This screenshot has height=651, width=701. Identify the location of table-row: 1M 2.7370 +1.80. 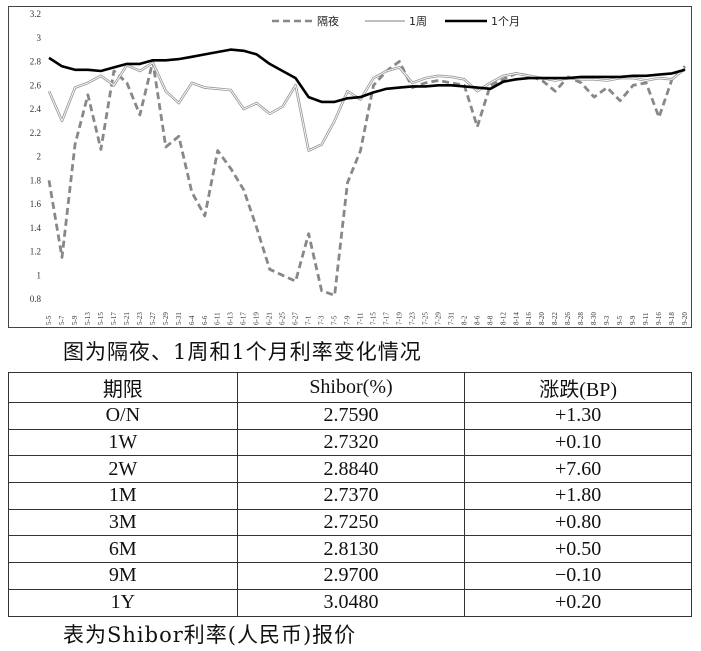
(350, 496).